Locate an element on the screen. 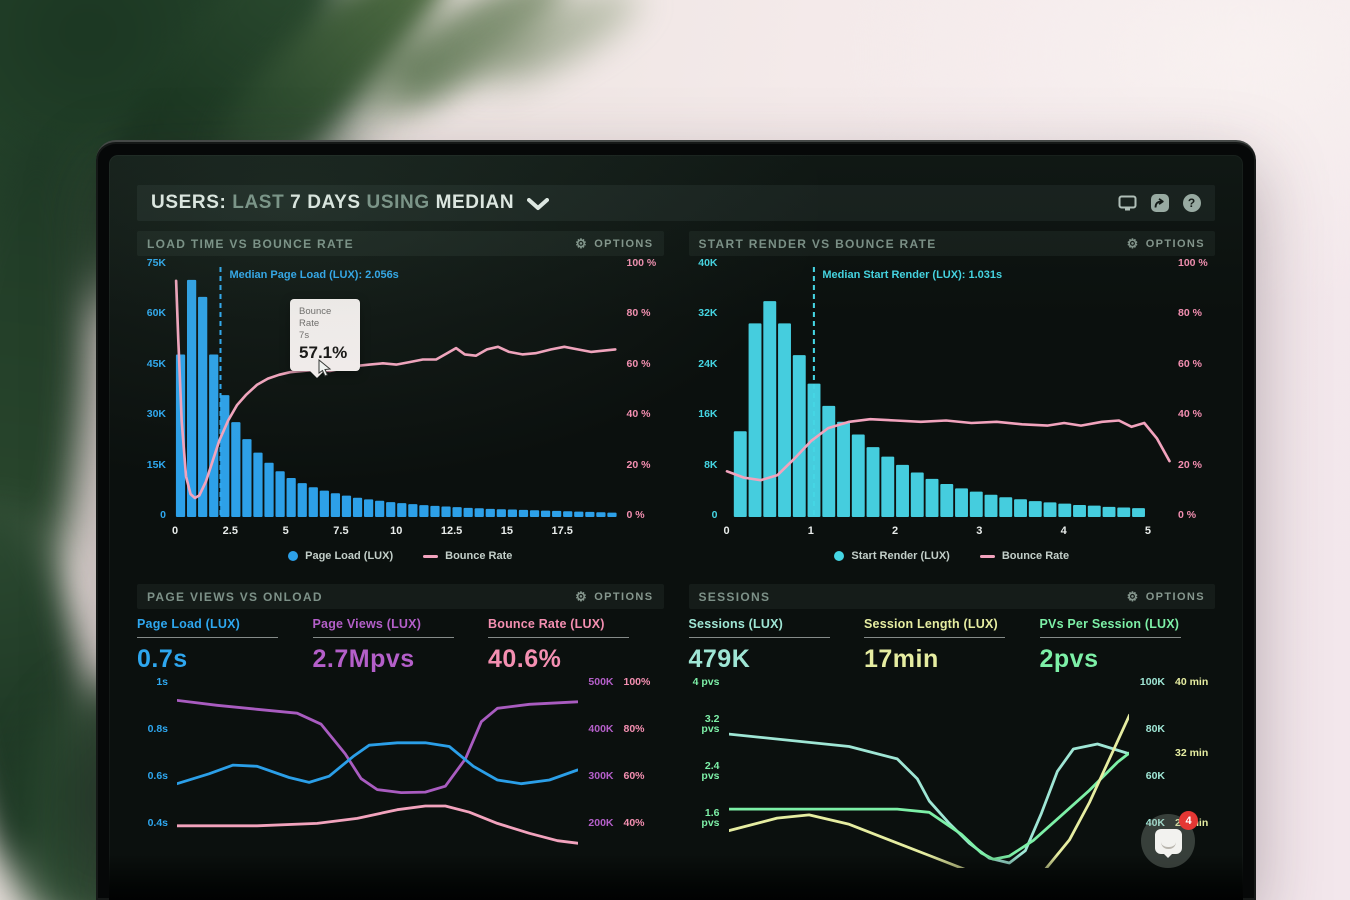  title-segment: LAST is located at coordinates (261, 202).